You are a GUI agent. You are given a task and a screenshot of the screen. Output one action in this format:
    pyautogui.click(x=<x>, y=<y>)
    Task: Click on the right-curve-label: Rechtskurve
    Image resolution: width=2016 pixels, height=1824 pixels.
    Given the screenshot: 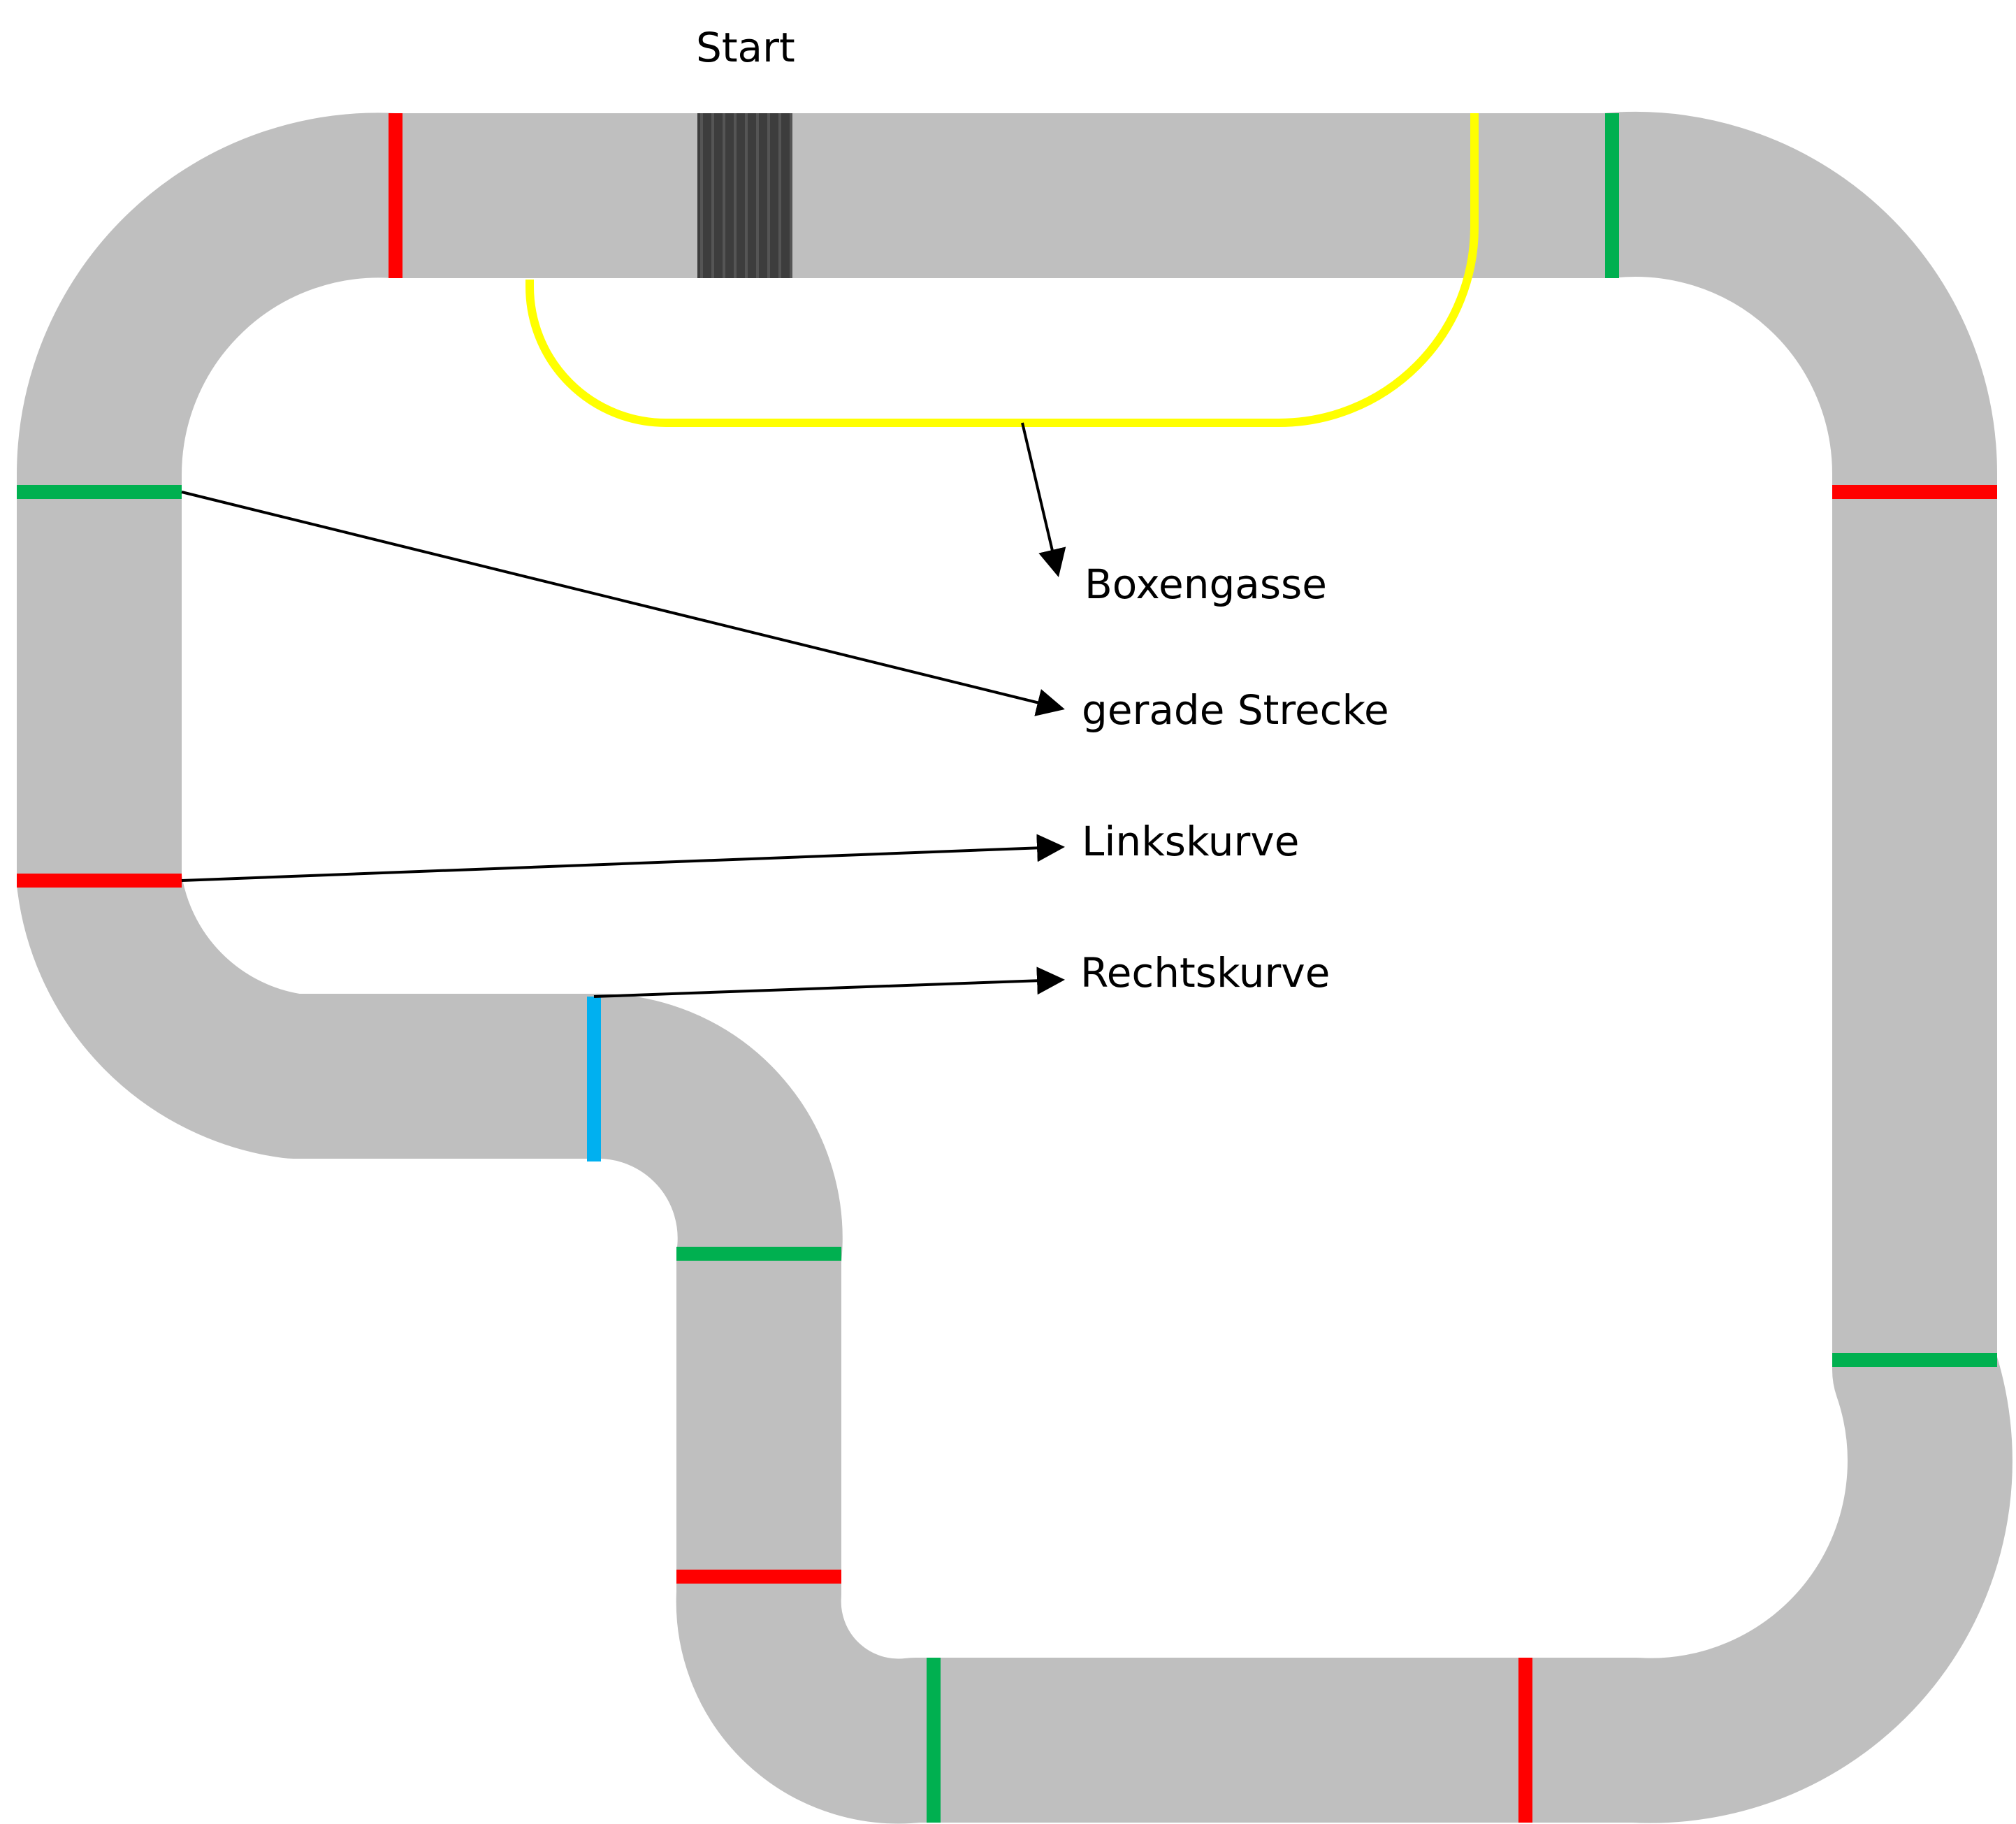 What is the action you would take?
    pyautogui.click(x=1205, y=973)
    